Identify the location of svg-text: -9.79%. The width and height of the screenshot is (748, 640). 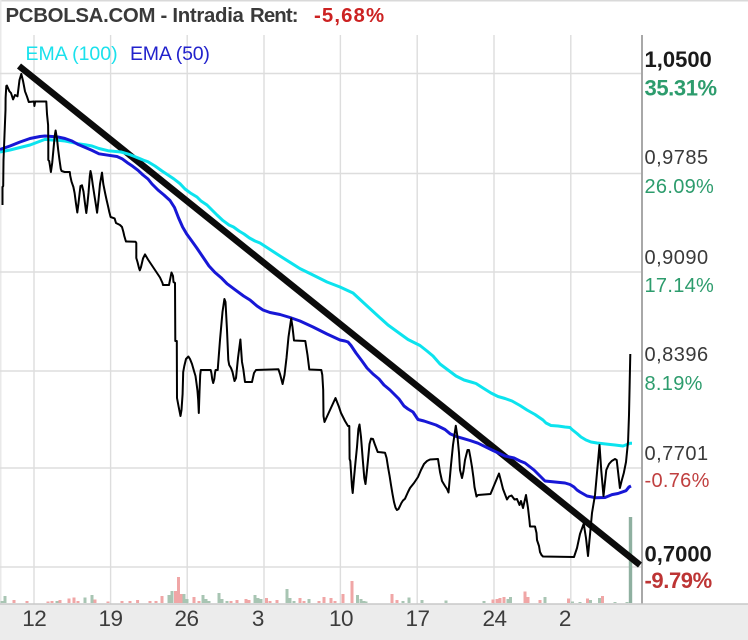
(678, 580).